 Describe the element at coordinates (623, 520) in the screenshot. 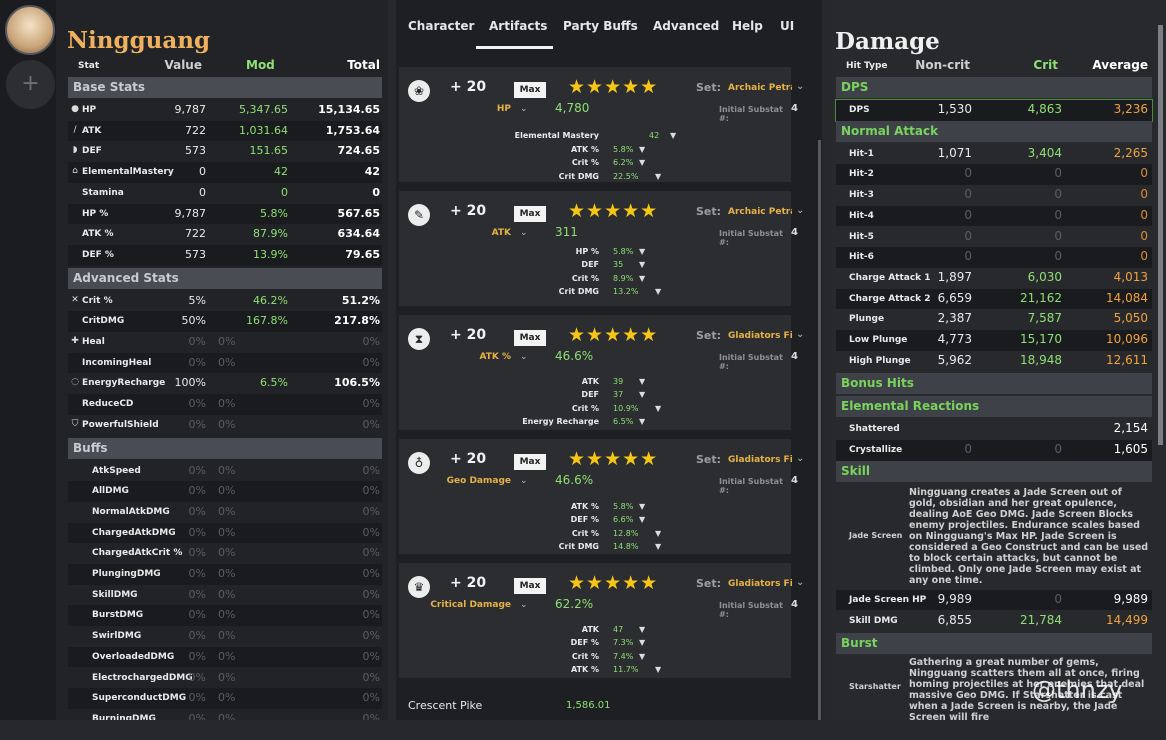

I see `substat-value: 6.6%` at that location.